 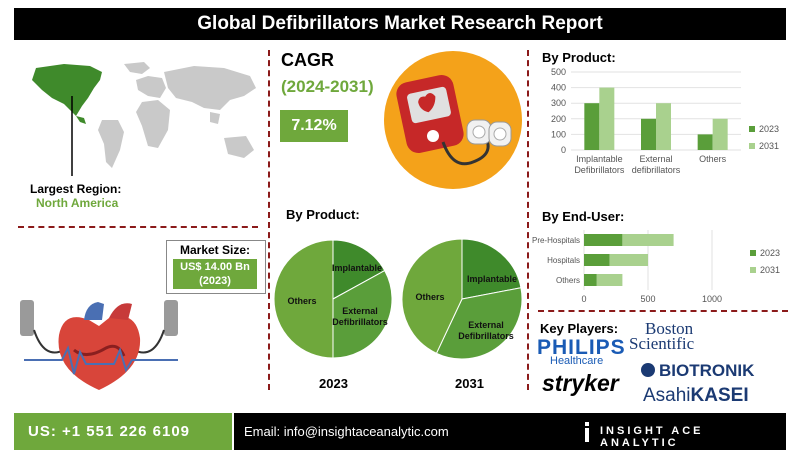 What do you see at coordinates (327, 86) in the screenshot?
I see `cagr-period: (2024-2031)` at bounding box center [327, 86].